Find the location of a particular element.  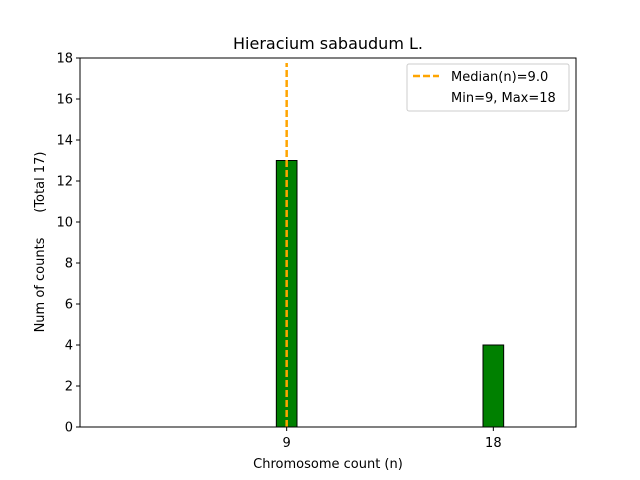

y-tick-label: 12 is located at coordinates (64, 182).